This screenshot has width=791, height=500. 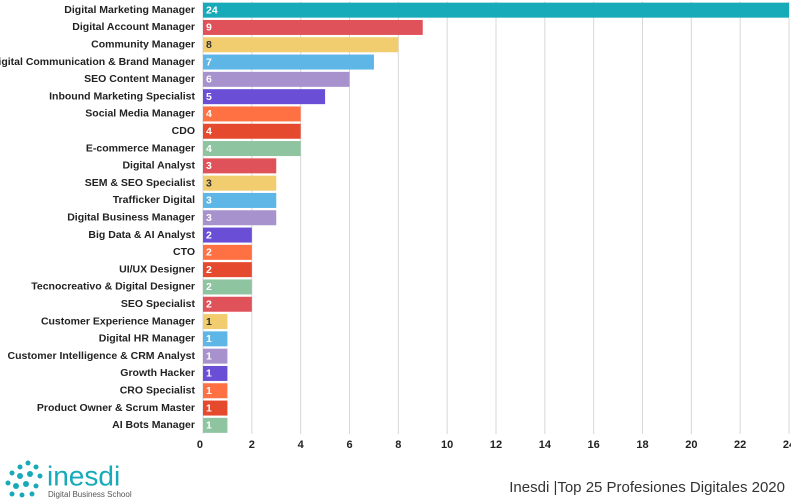 I want to click on value-label: 7, so click(x=209, y=62).